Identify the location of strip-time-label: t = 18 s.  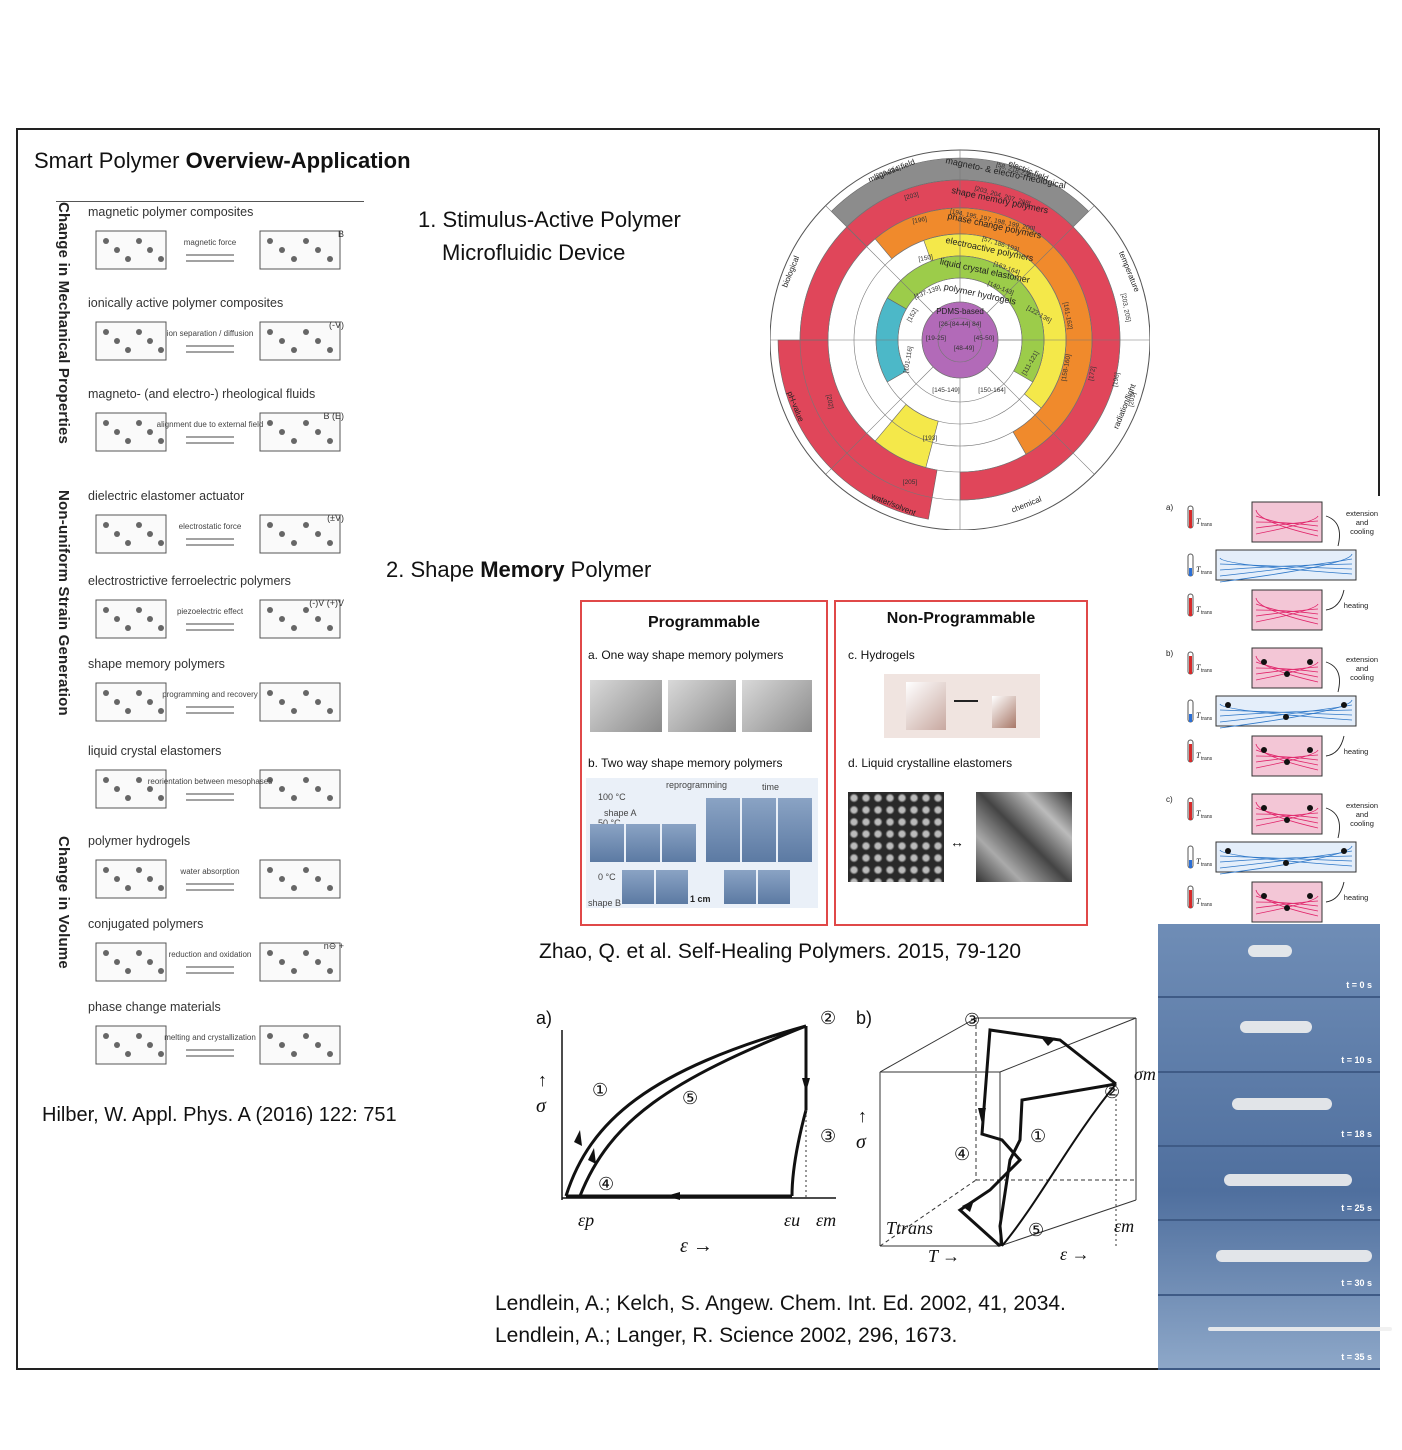
(1356, 1133).